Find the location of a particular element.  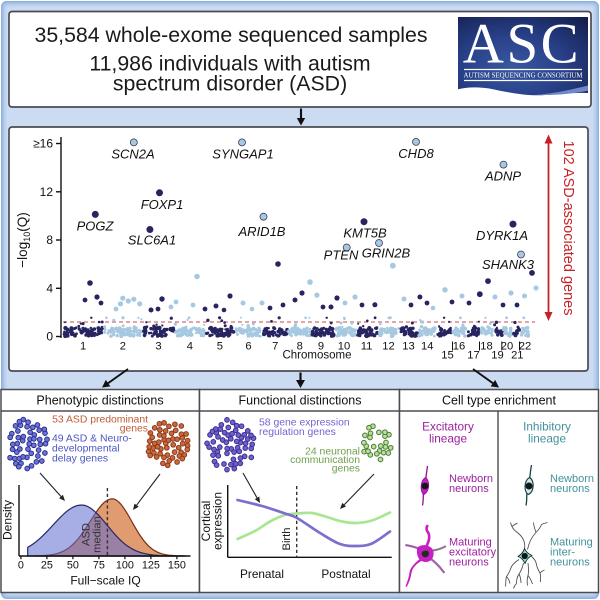

svg-text: 11 is located at coordinates (367, 347).